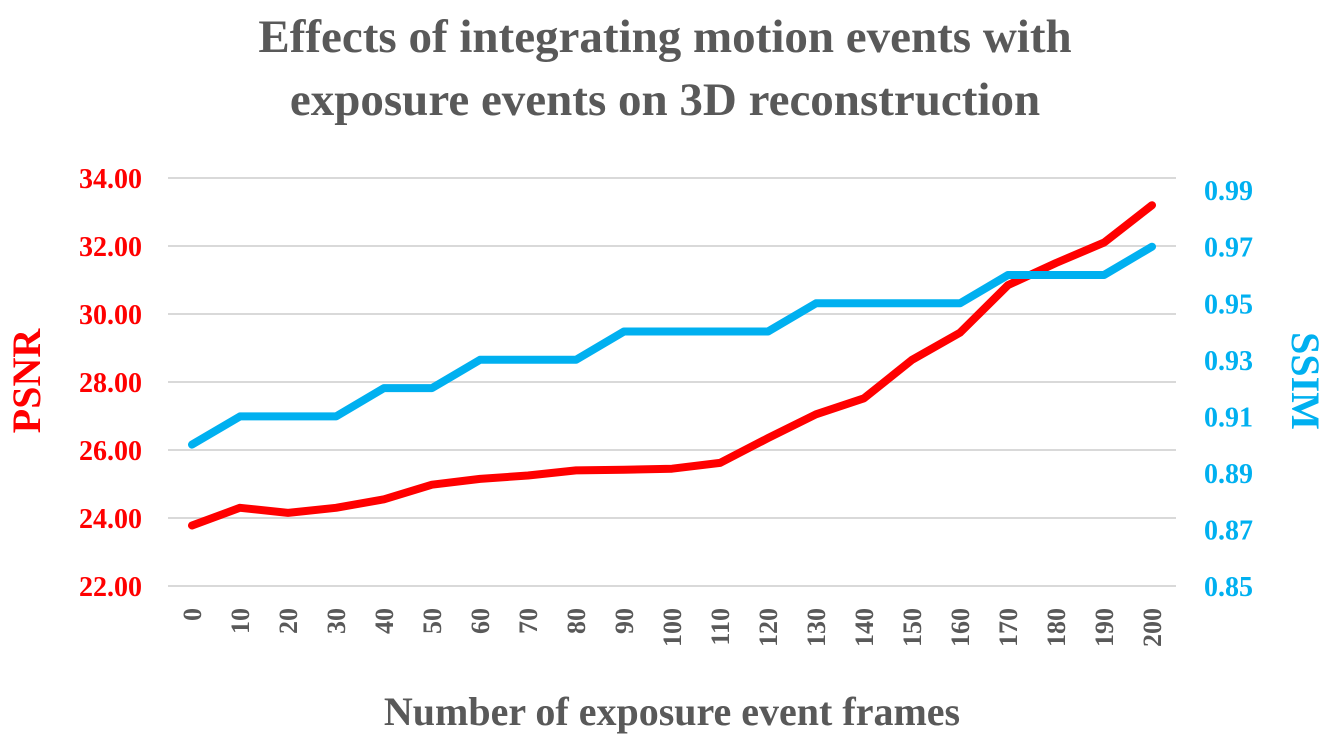 This screenshot has width=1330, height=755. What do you see at coordinates (26, 381) in the screenshot?
I see `y-axis-left-label: PSNR` at bounding box center [26, 381].